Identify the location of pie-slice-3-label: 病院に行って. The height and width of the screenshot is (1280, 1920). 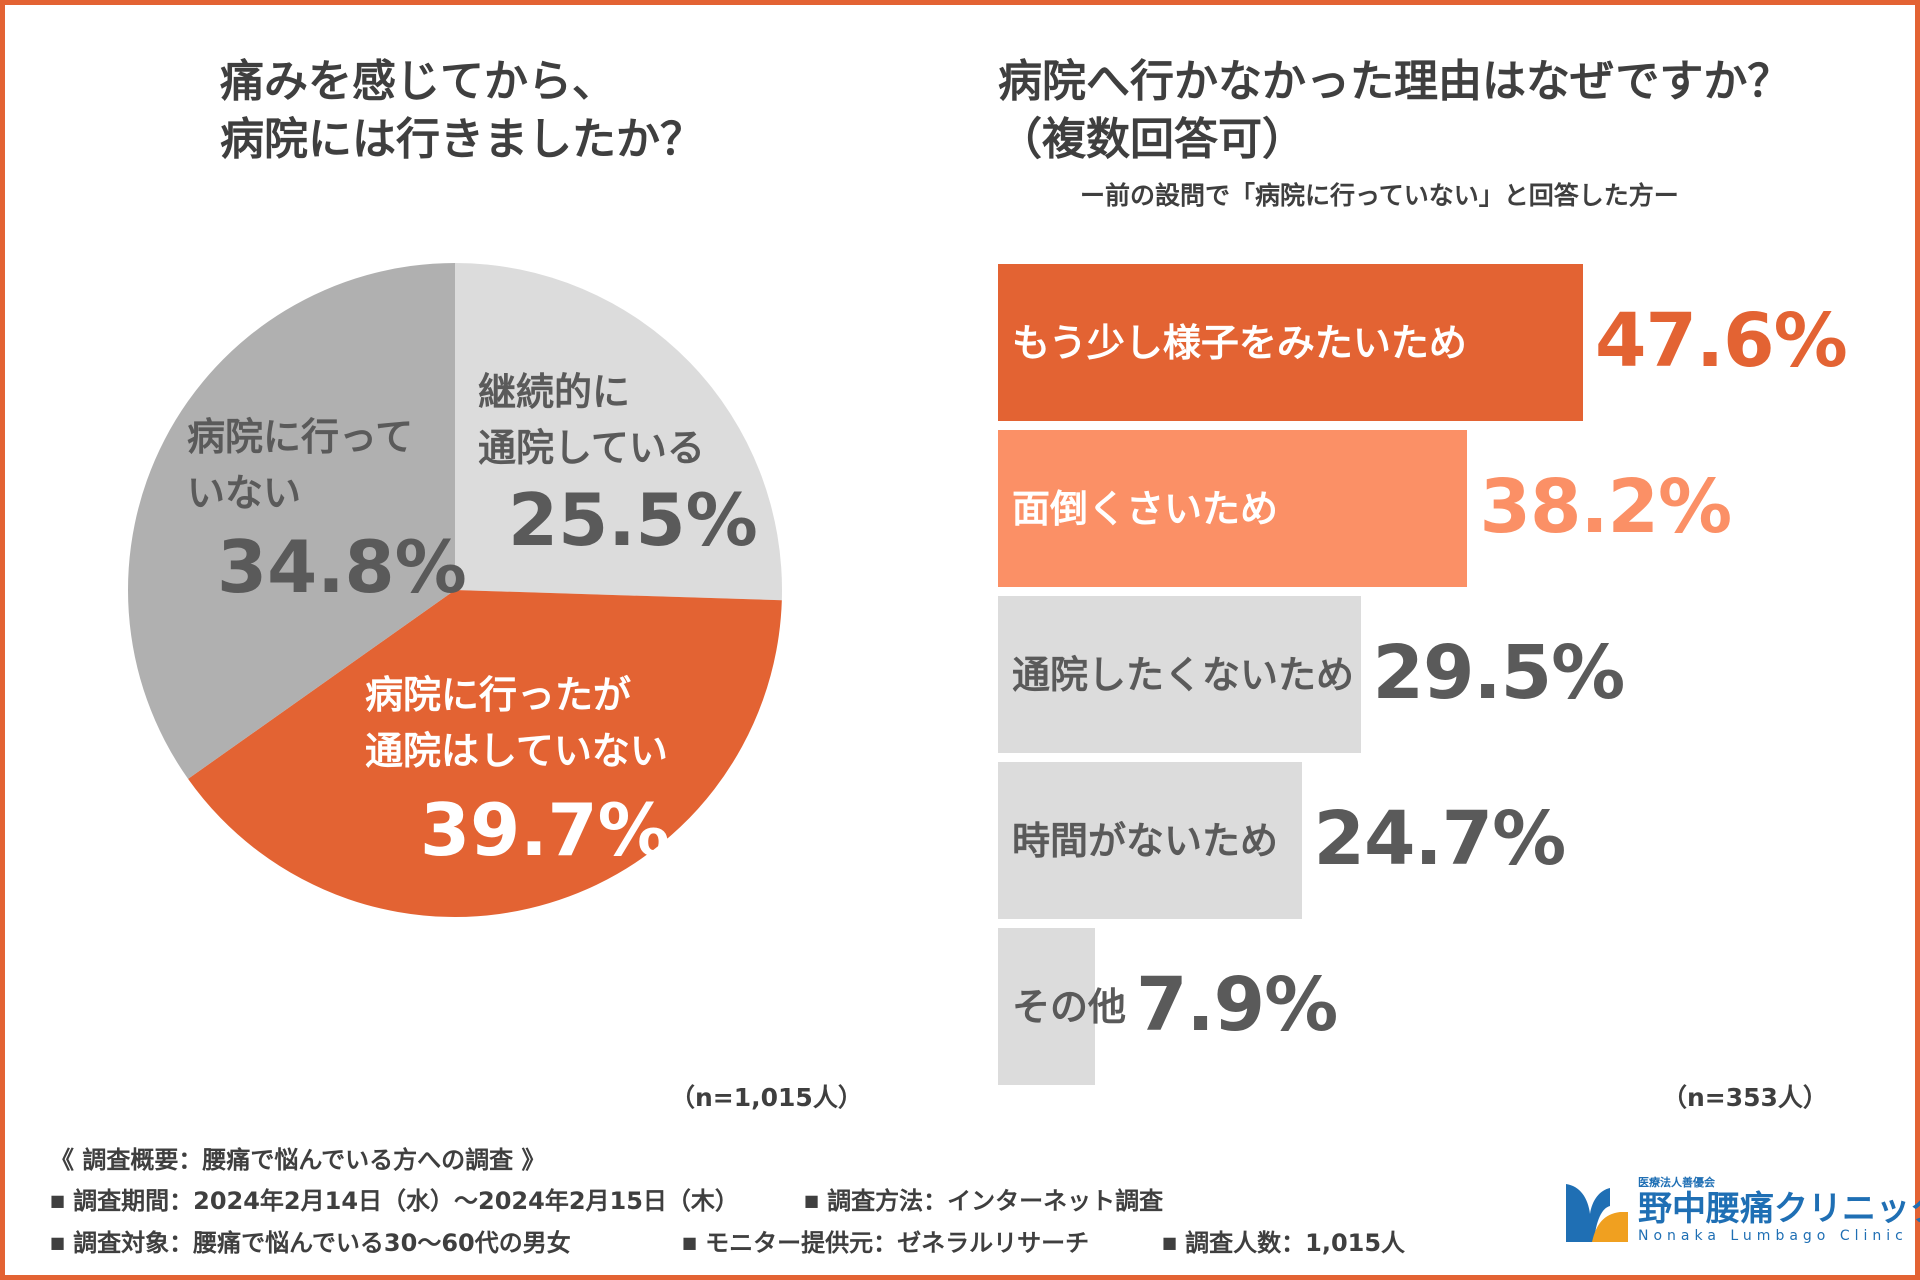
(300, 437).